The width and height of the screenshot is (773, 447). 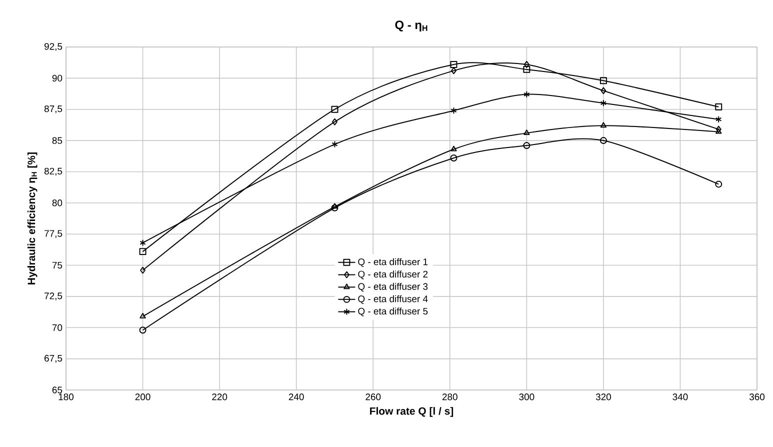 What do you see at coordinates (142, 397) in the screenshot?
I see `x-tick-label: 200` at bounding box center [142, 397].